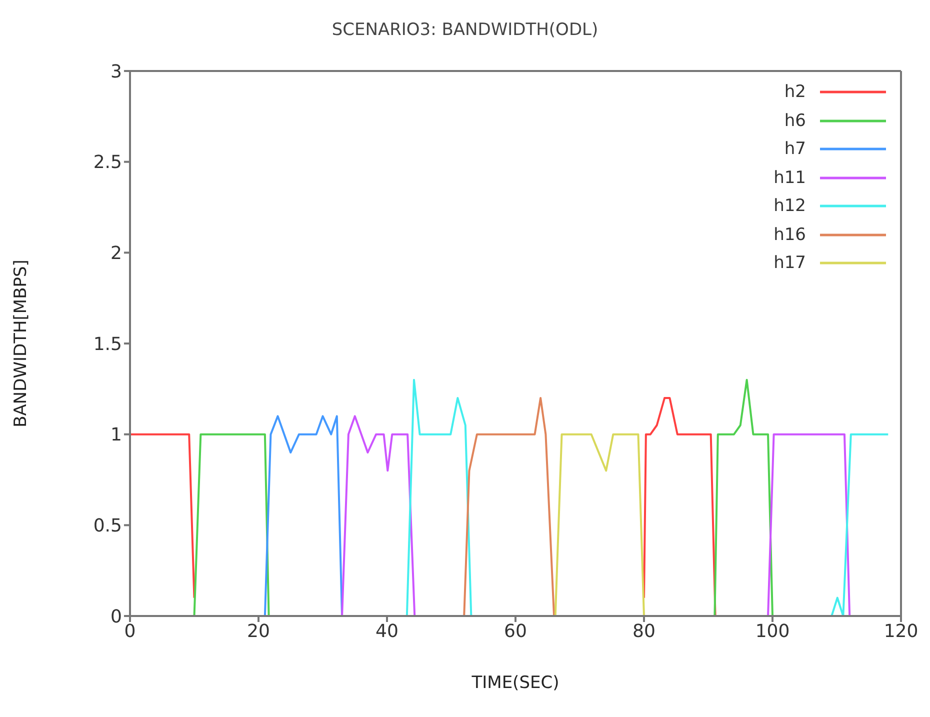 The height and width of the screenshot is (717, 930). Describe the element at coordinates (515, 631) in the screenshot. I see `x-tick-label: 60` at that location.